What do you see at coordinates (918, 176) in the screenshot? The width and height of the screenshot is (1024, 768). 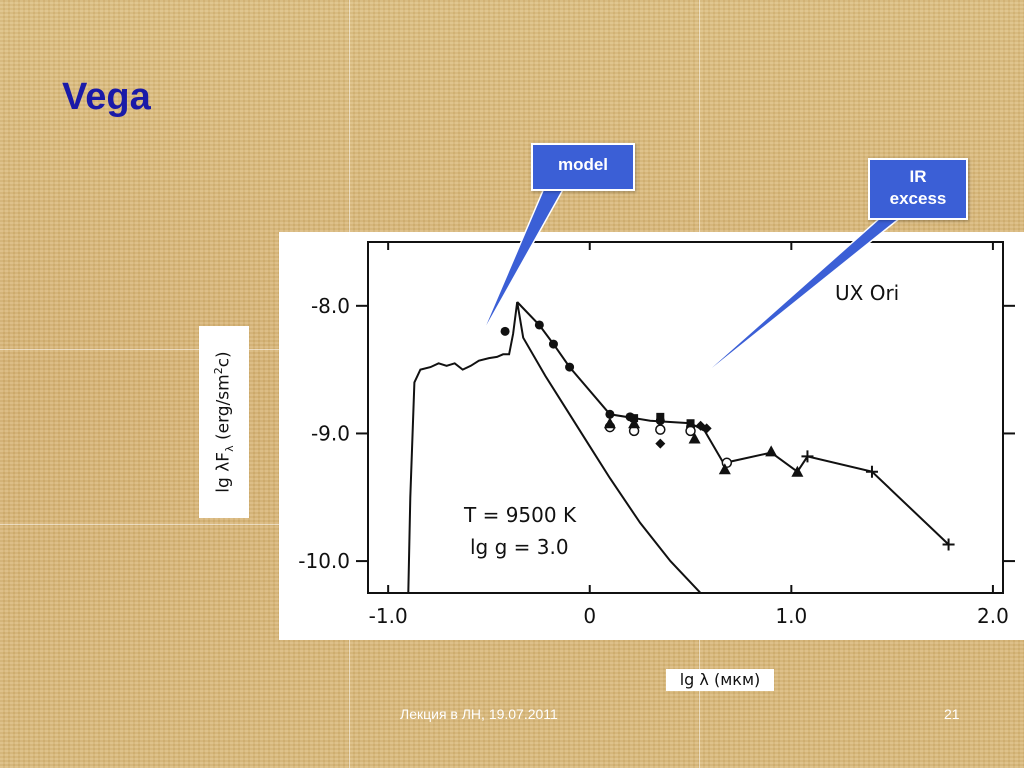 I see `ir-callout-line1: IR` at bounding box center [918, 176].